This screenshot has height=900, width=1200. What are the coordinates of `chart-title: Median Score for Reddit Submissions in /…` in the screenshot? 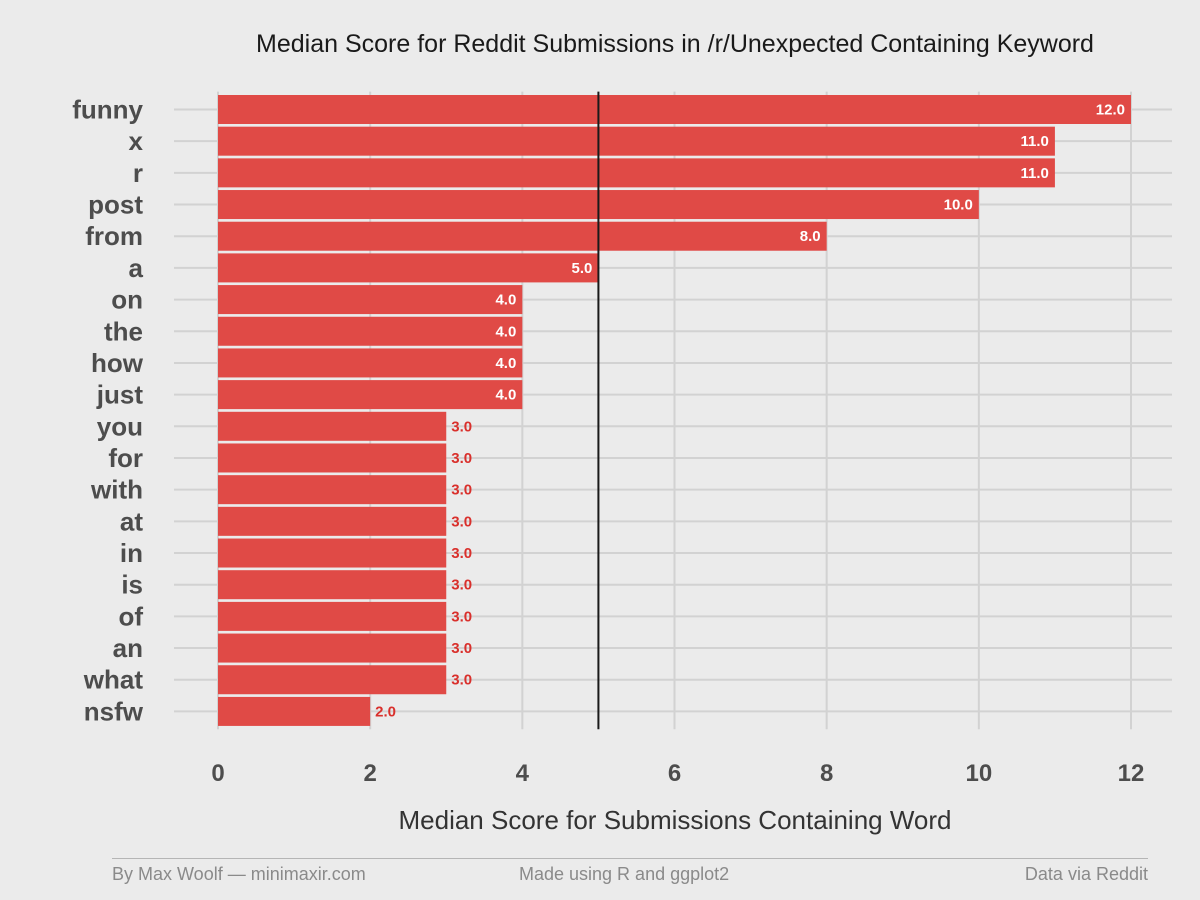 It's located at (675, 44).